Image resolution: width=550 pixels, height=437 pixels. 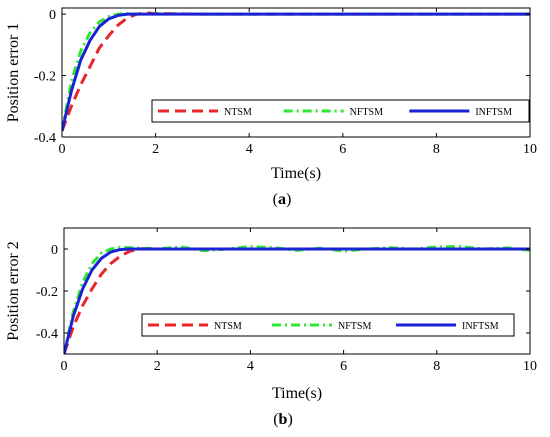 I want to click on caption-letter: a, so click(x=282, y=199).